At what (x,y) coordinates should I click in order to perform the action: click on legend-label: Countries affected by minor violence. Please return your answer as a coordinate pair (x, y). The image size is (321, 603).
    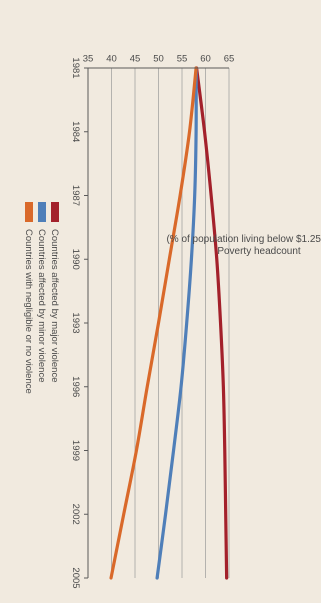
    Looking at the image, I should click on (41, 306).